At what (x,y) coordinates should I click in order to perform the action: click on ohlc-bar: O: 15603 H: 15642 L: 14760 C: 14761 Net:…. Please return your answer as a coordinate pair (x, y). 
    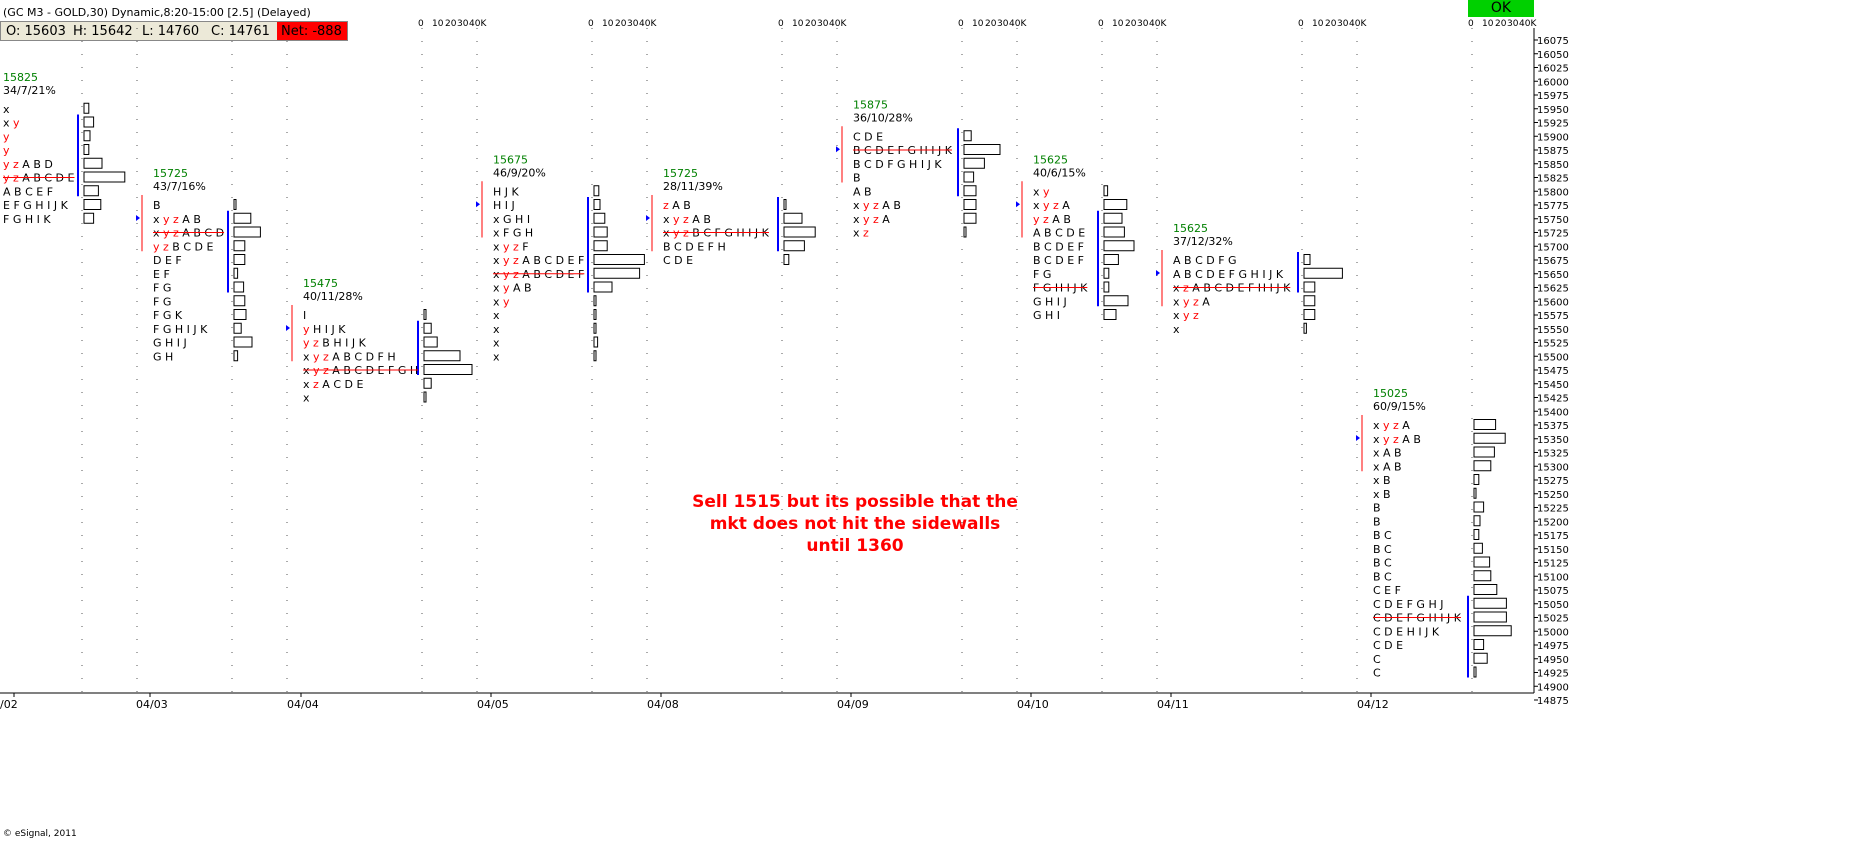
    Looking at the image, I should click on (174, 31).